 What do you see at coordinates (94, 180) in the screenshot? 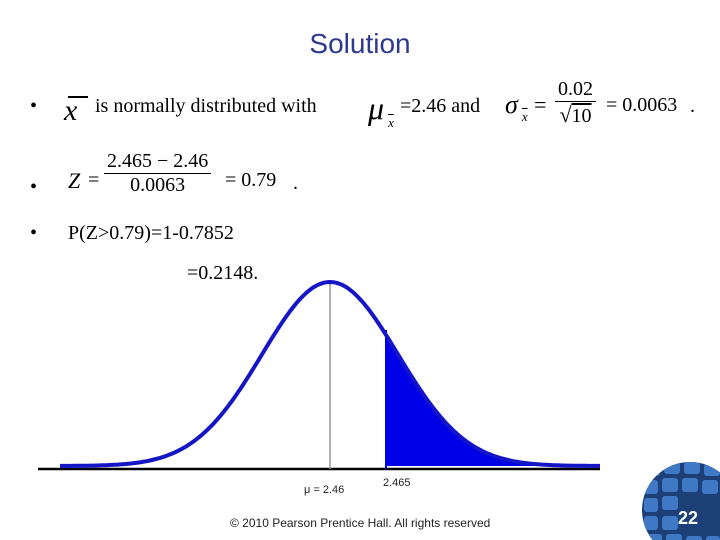
I see `z-eq-sign: =` at bounding box center [94, 180].